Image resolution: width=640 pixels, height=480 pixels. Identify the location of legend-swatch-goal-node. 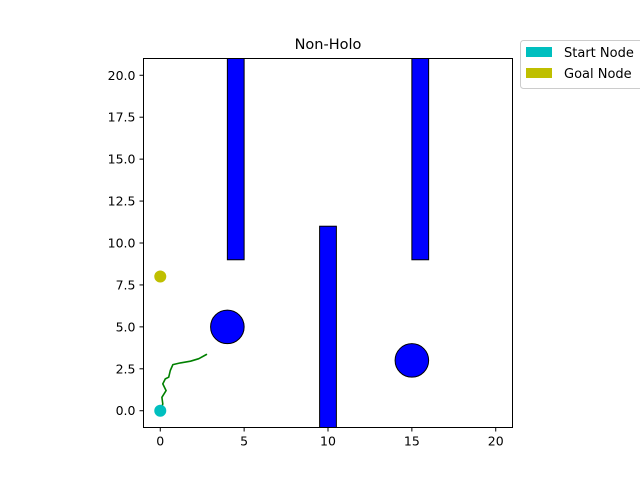
(539, 73).